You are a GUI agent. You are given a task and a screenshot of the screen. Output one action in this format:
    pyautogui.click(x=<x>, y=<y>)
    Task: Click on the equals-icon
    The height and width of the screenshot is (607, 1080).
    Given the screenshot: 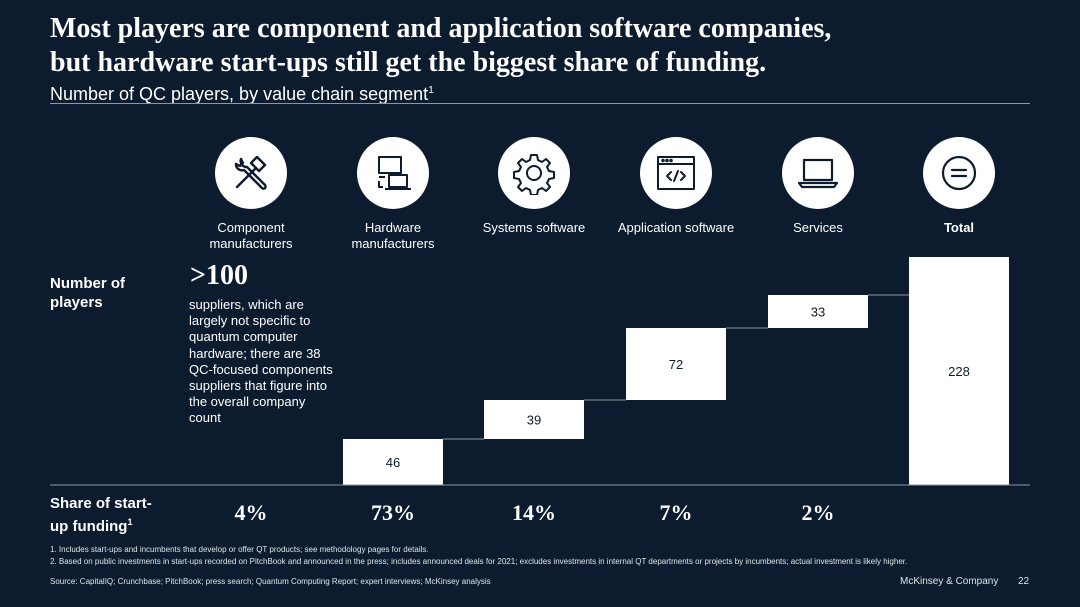 What is the action you would take?
    pyautogui.click(x=959, y=173)
    